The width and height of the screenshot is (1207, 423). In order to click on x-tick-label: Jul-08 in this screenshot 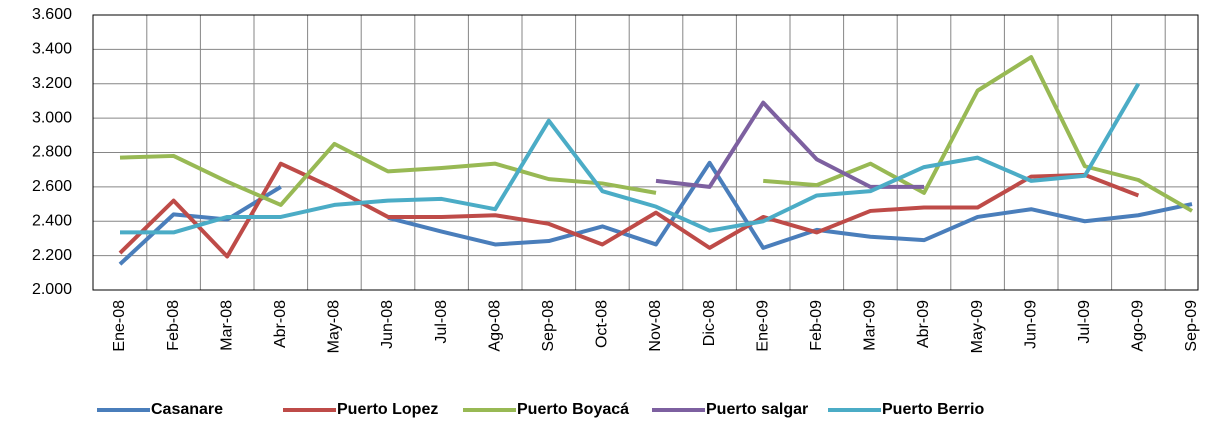, I will do `click(441, 322)`.